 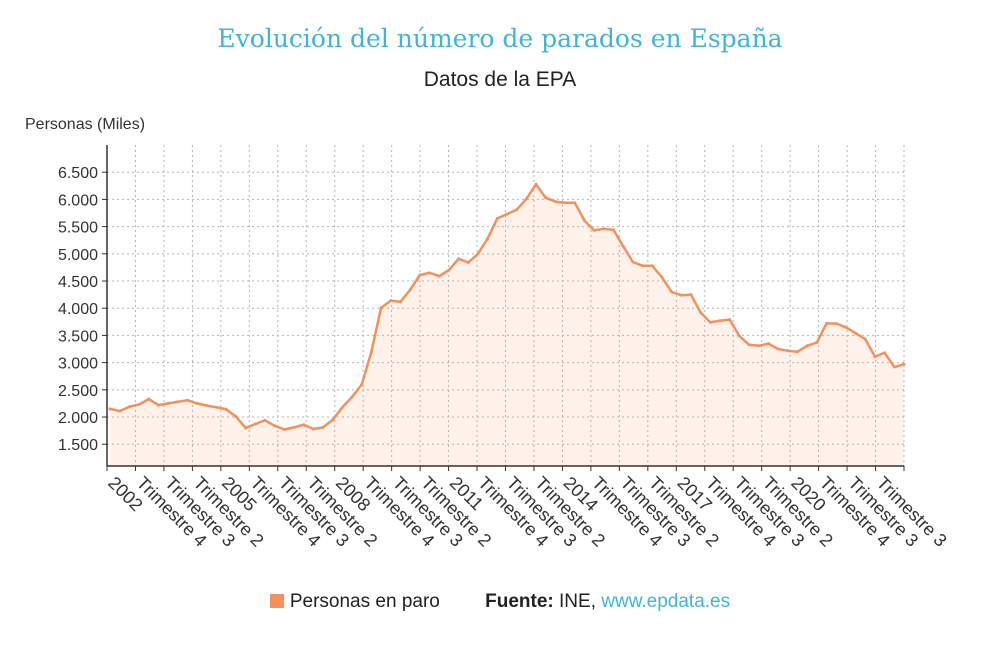 What do you see at coordinates (577, 601) in the screenshot?
I see `source-text: INE,` at bounding box center [577, 601].